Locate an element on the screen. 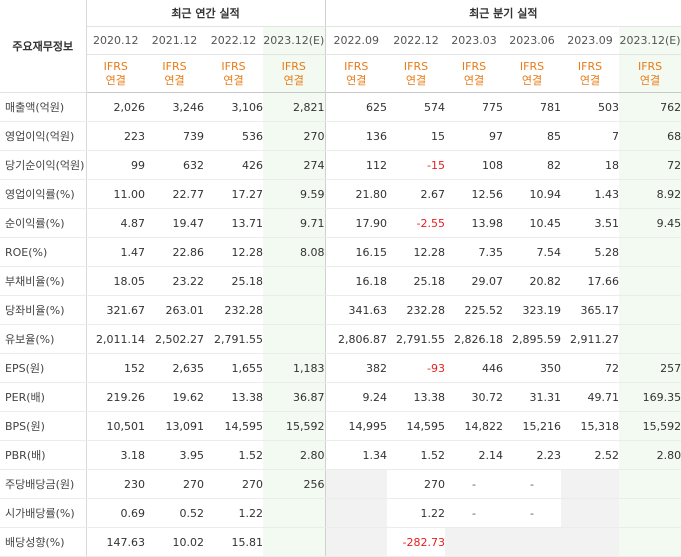 The height and width of the screenshot is (557, 681). value-cell: 1.22 is located at coordinates (233, 513).